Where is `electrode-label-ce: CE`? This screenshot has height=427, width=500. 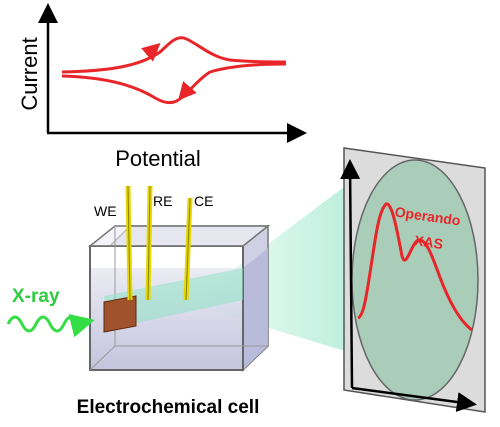 electrode-label-ce: CE is located at coordinates (203, 201).